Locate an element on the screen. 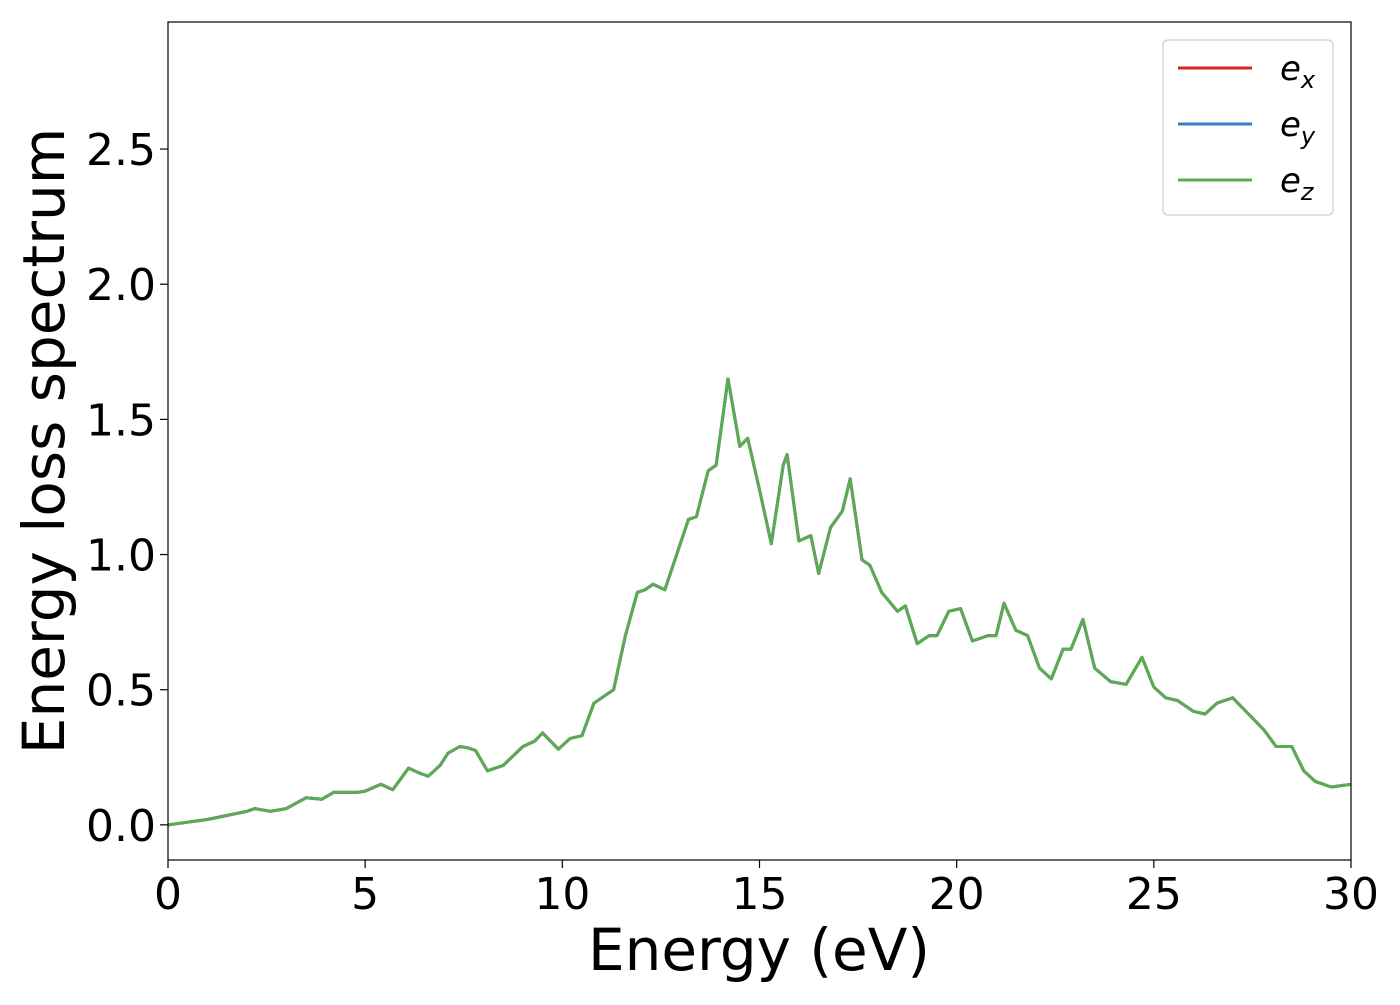  x-tick-label: 20 is located at coordinates (957, 894).